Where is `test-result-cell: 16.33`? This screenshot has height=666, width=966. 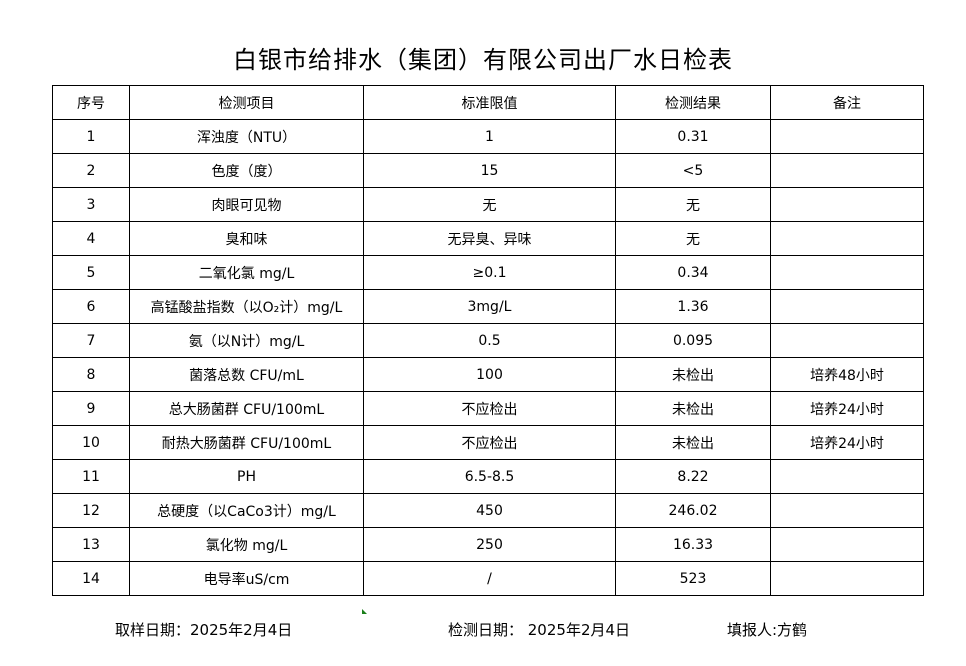
test-result-cell: 16.33 is located at coordinates (693, 544).